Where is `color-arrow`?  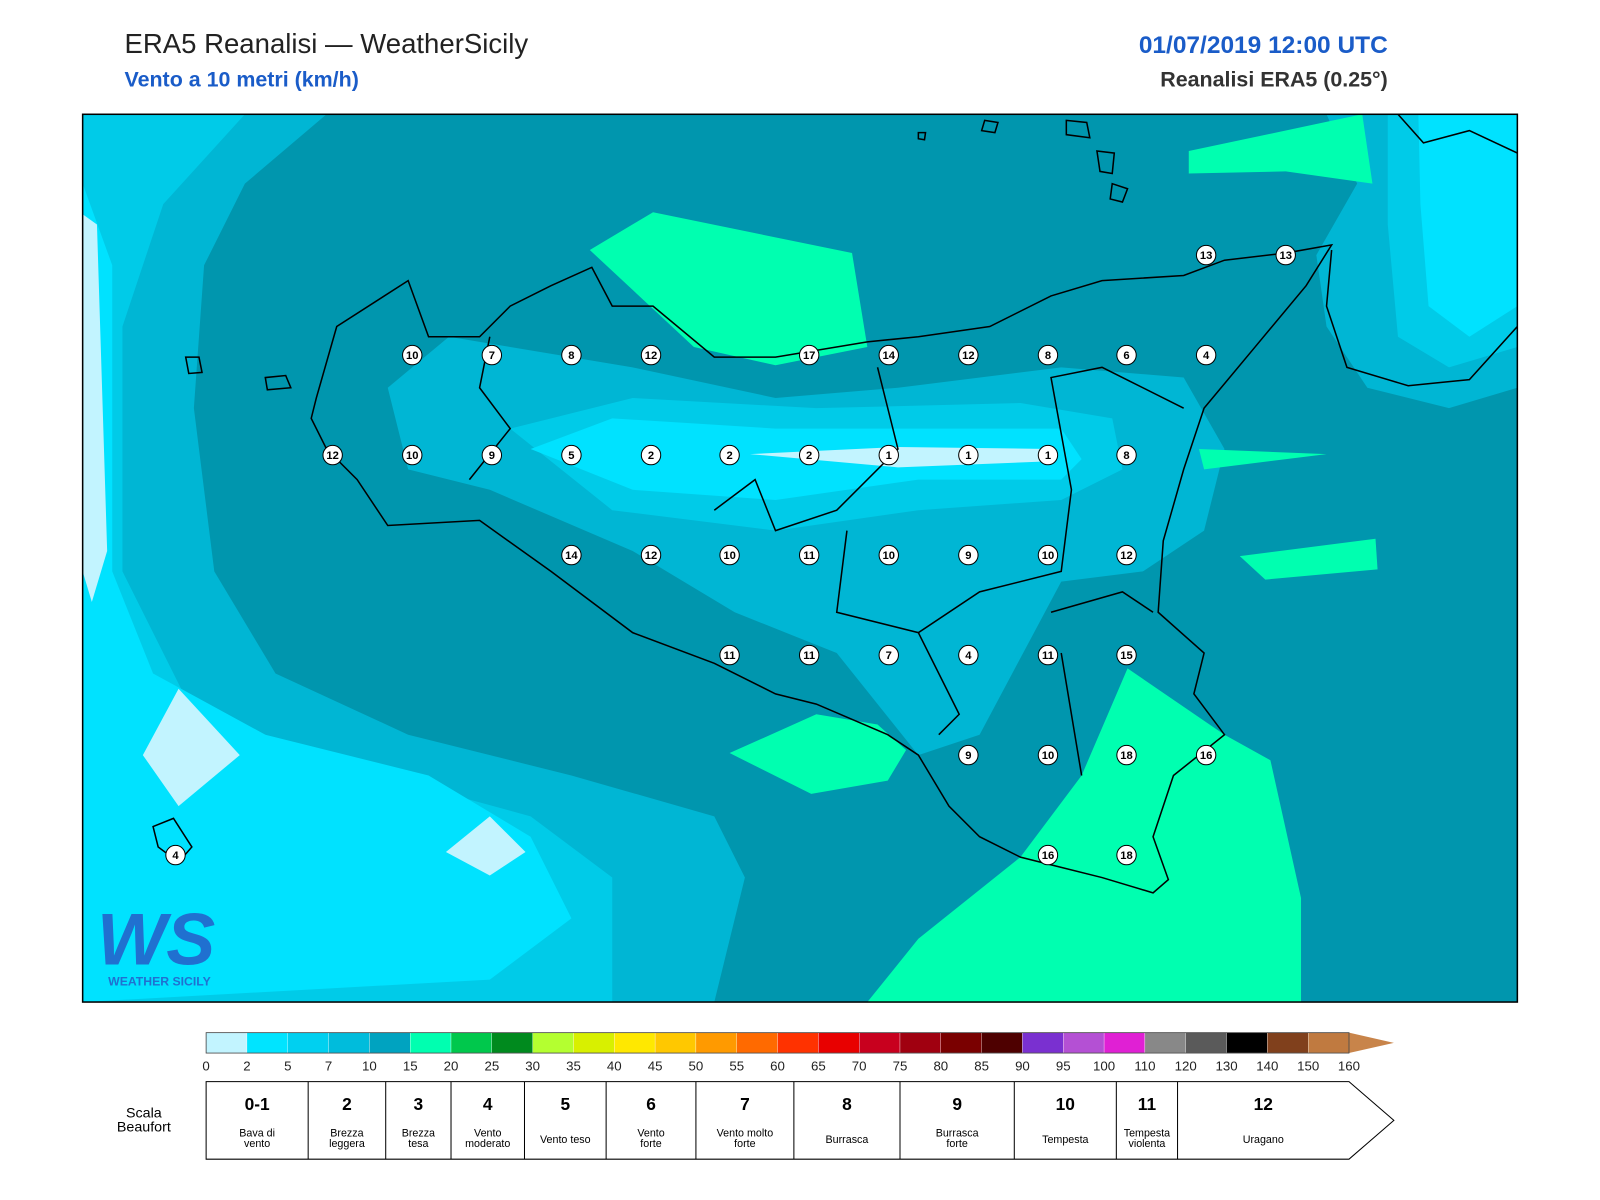
color-arrow is located at coordinates (1371, 1043).